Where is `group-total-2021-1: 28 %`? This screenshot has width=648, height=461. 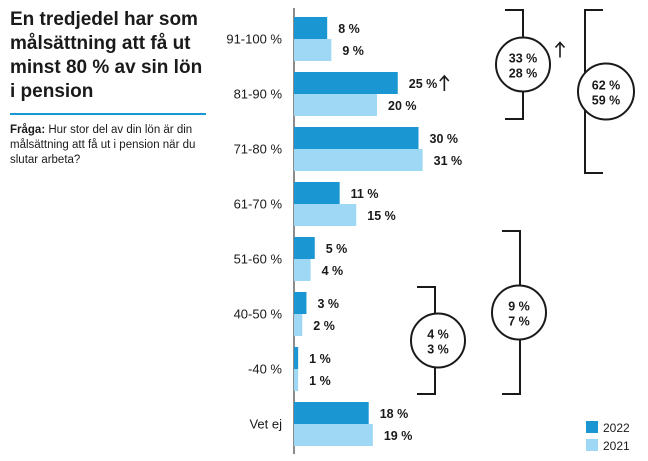 group-total-2021-1: 28 % is located at coordinates (523, 74).